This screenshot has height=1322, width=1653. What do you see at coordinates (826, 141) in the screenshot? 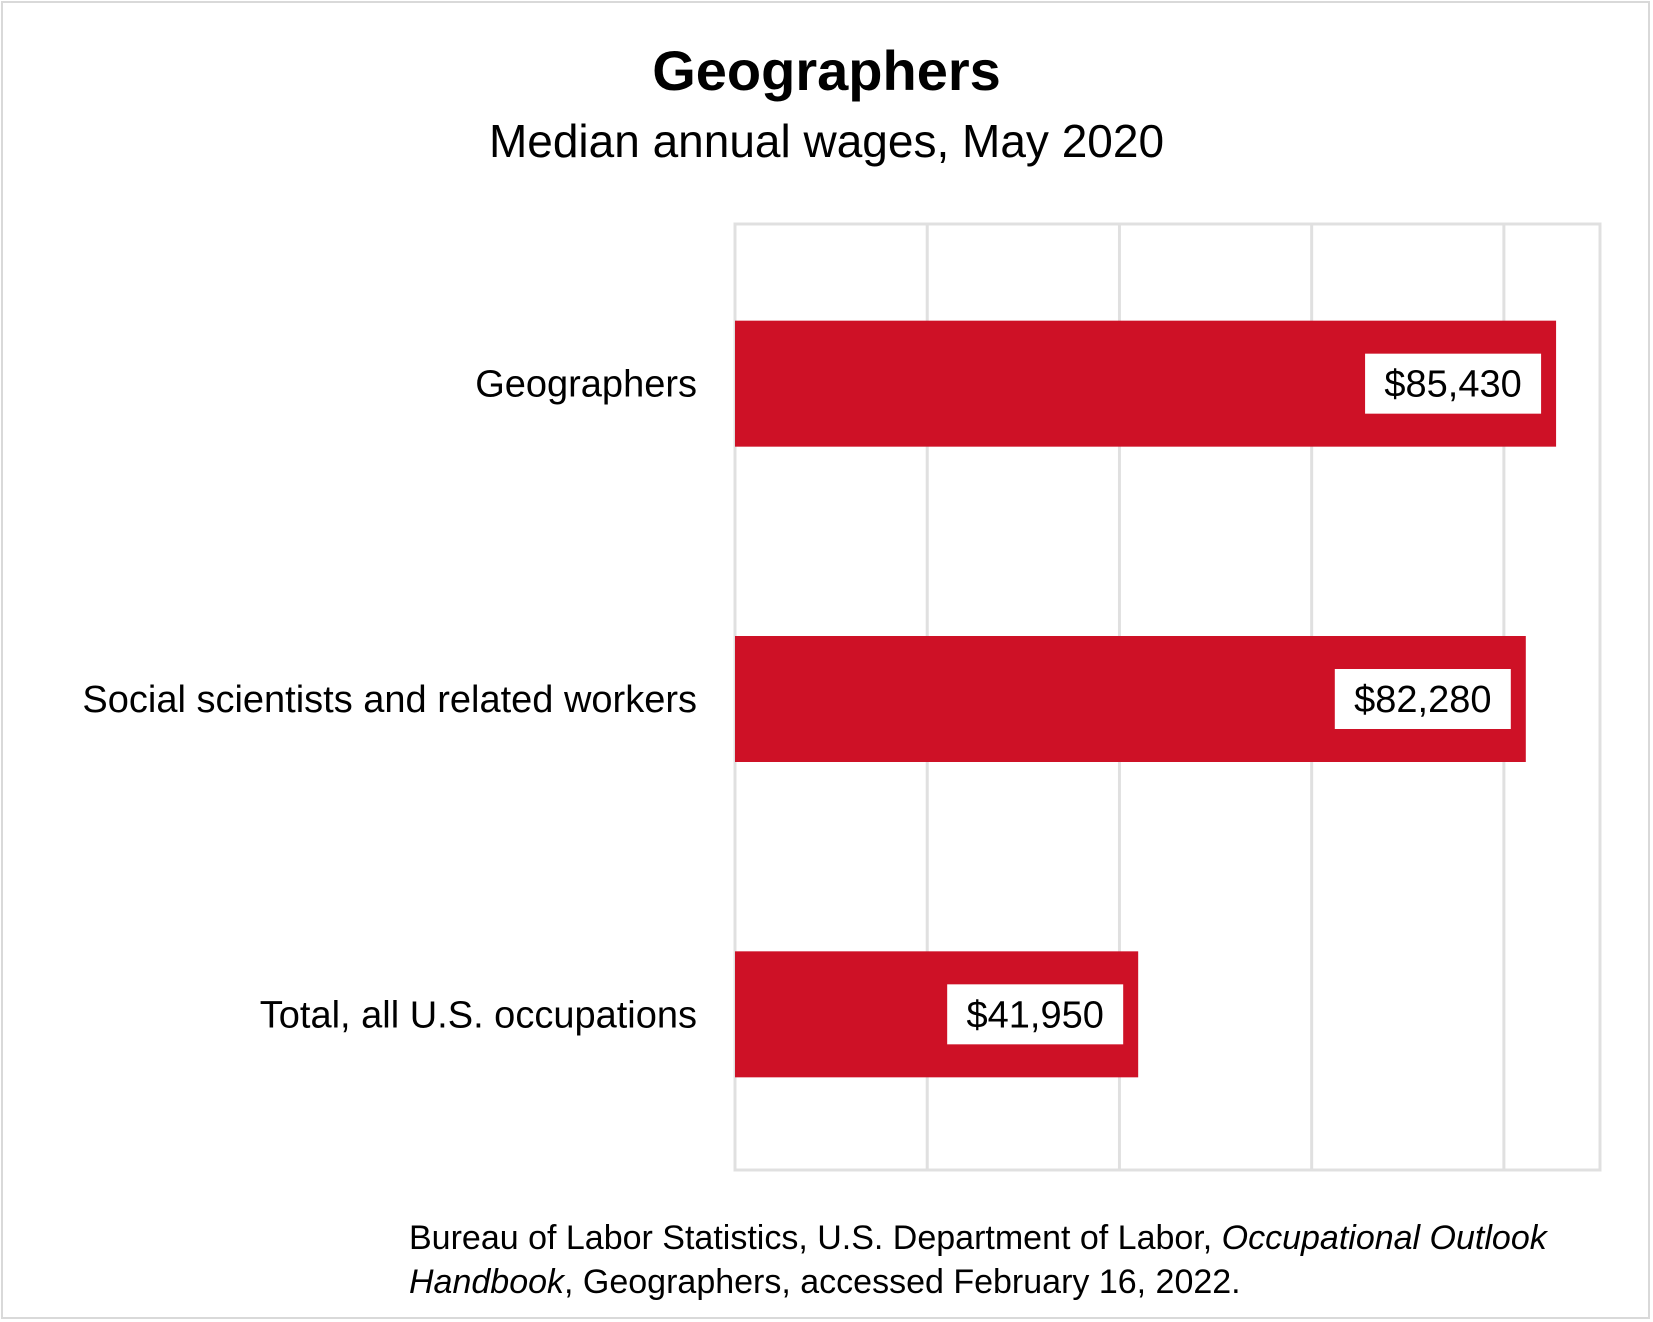
I see `chart-subtitle: Median annual wages, May 2020` at bounding box center [826, 141].